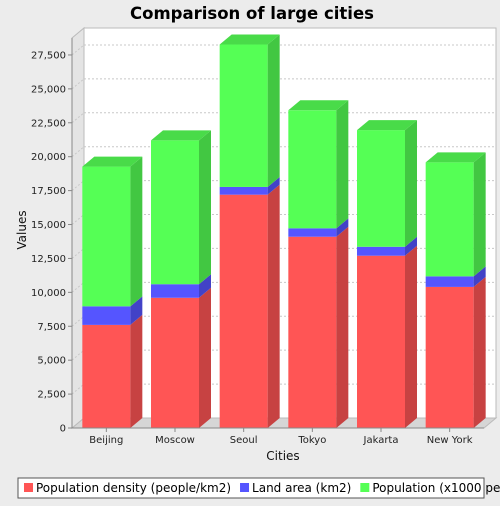 The image size is (500, 506). What do you see at coordinates (252, 13) in the screenshot?
I see `chart-title: Comparison of large cities` at bounding box center [252, 13].